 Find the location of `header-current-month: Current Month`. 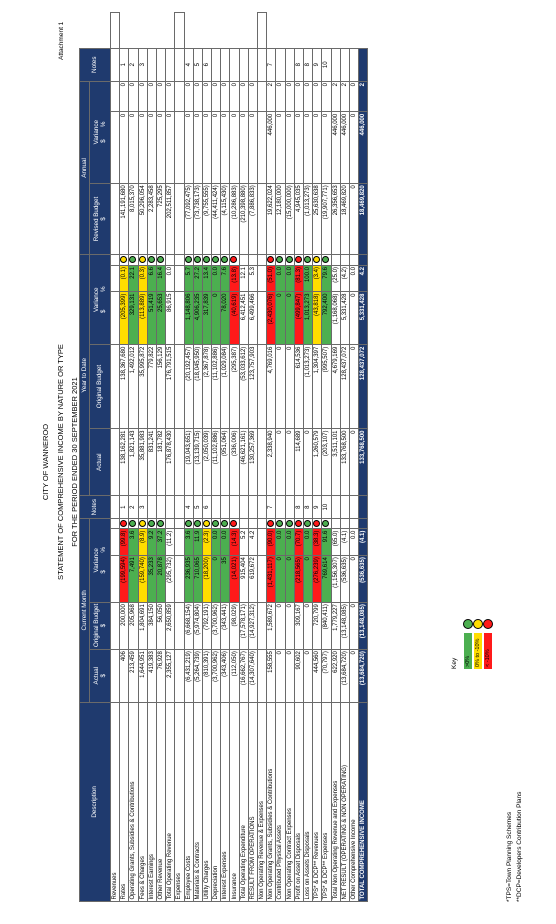

header-current-month: Current Month is located at coordinates (84, 610).